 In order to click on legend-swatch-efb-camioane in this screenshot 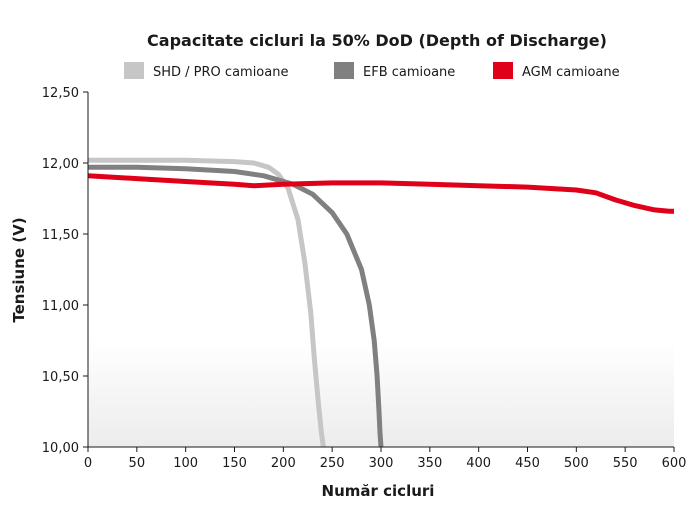, I will do `click(344, 70)`.